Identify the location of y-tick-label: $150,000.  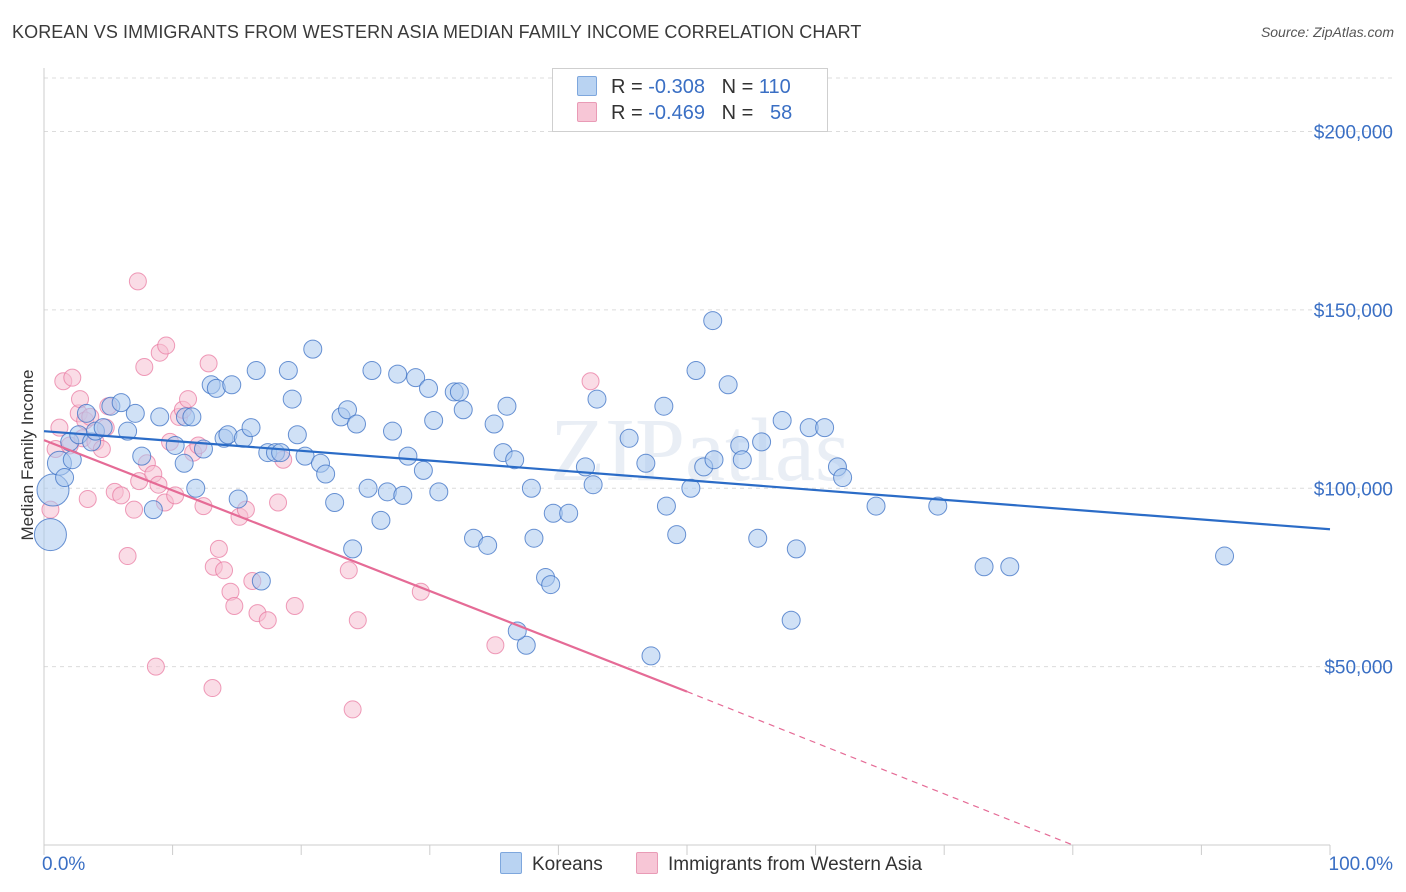
(1353, 311).